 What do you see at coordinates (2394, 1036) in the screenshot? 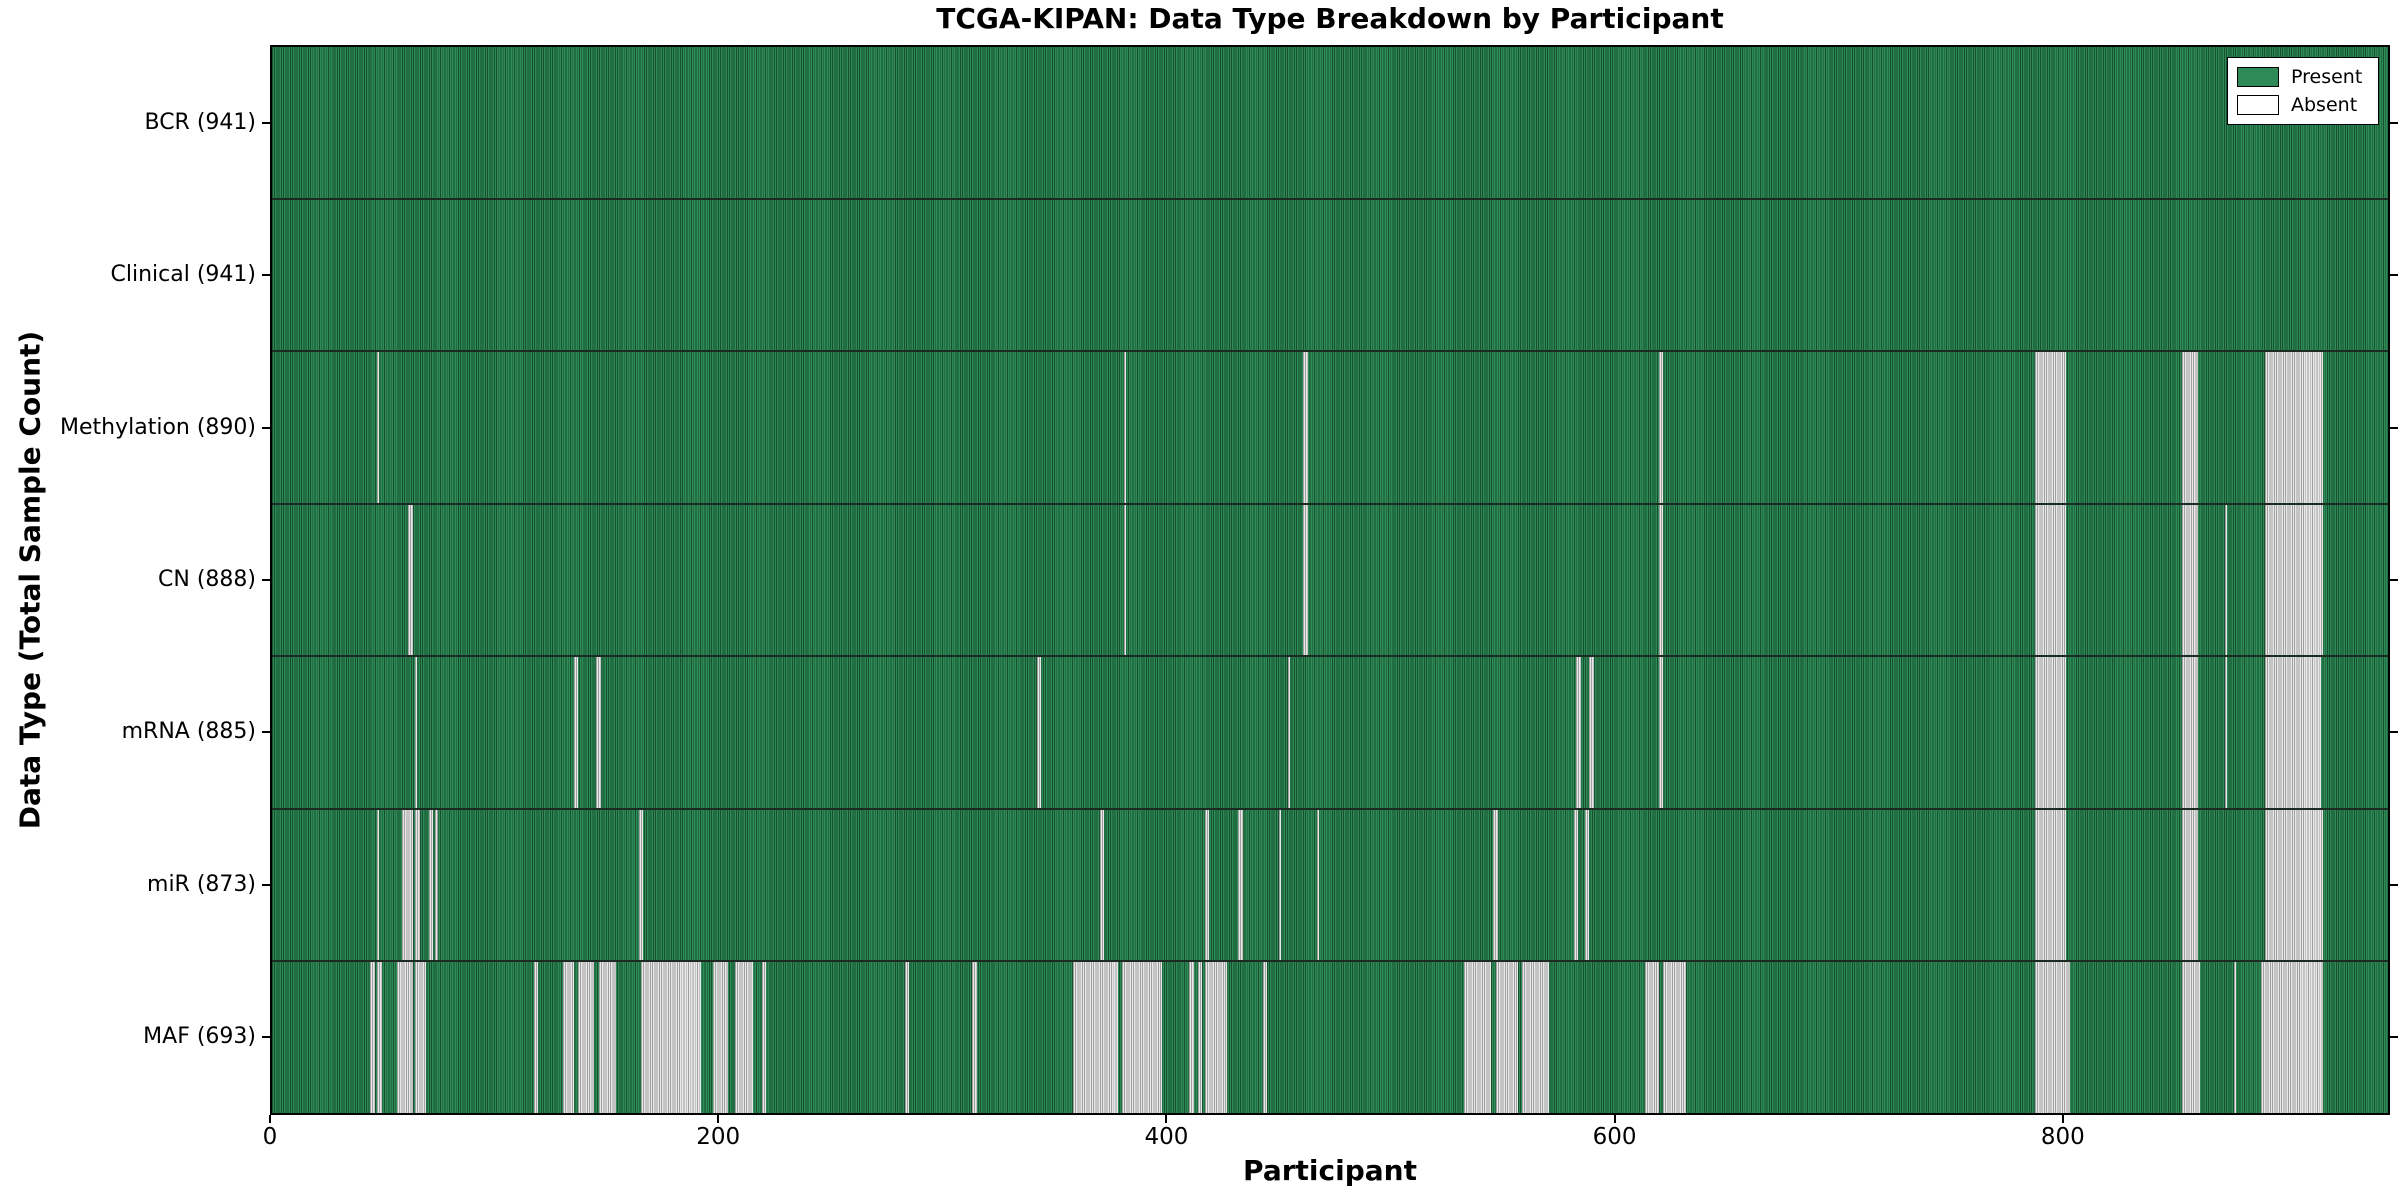
I see `y-tick-mark-right-MAF` at bounding box center [2394, 1036].